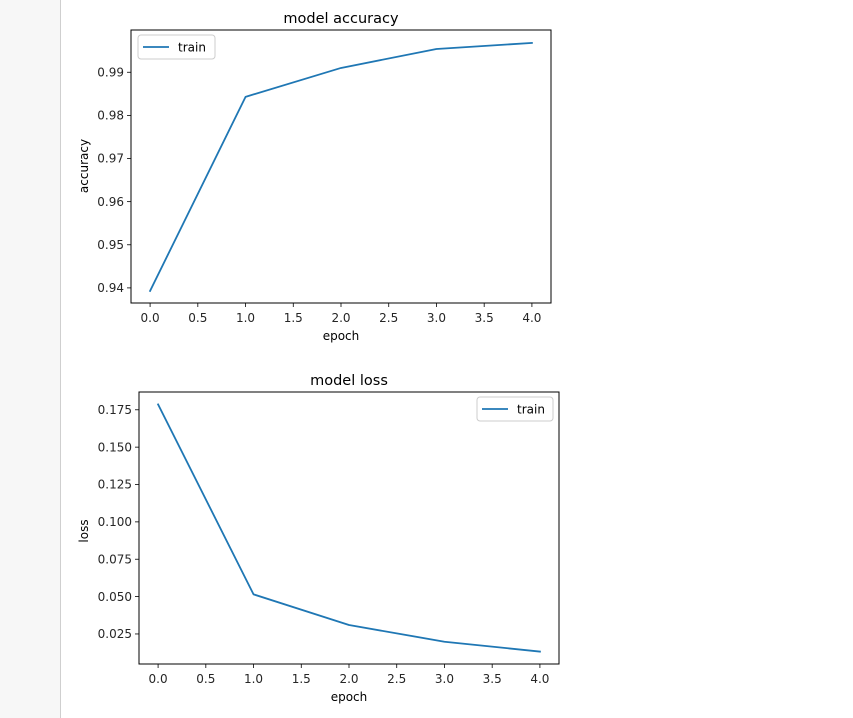 The image size is (853, 718). I want to click on cell-prompt-gutter, so click(30, 359).